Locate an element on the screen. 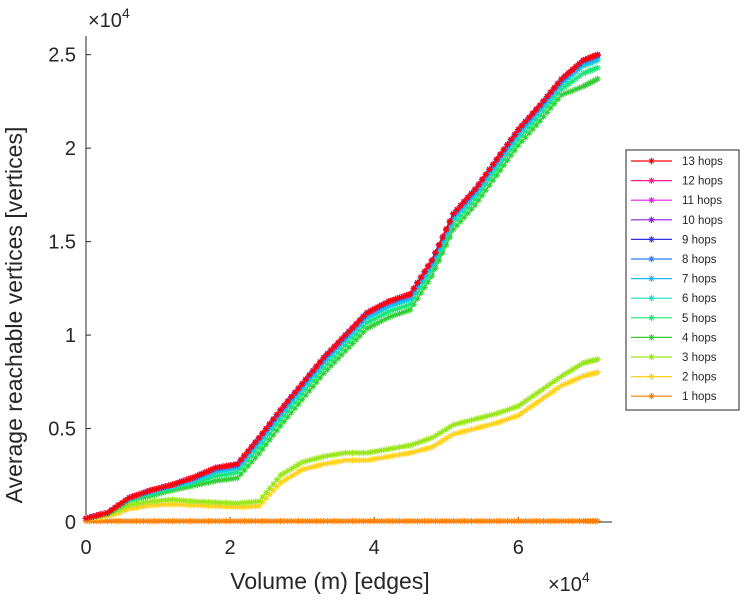 The height and width of the screenshot is (600, 749). x-axis-title: Volume (m) [edges] is located at coordinates (329, 581).